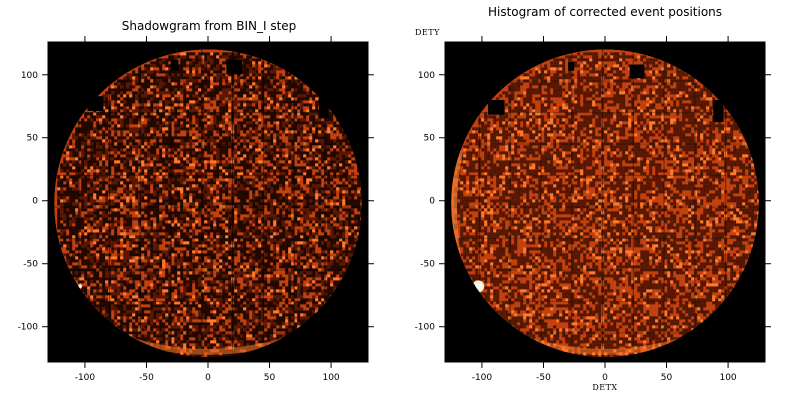 The image size is (785, 416). Describe the element at coordinates (432, 202) in the screenshot. I see `right-y-tick-label: 0` at that location.